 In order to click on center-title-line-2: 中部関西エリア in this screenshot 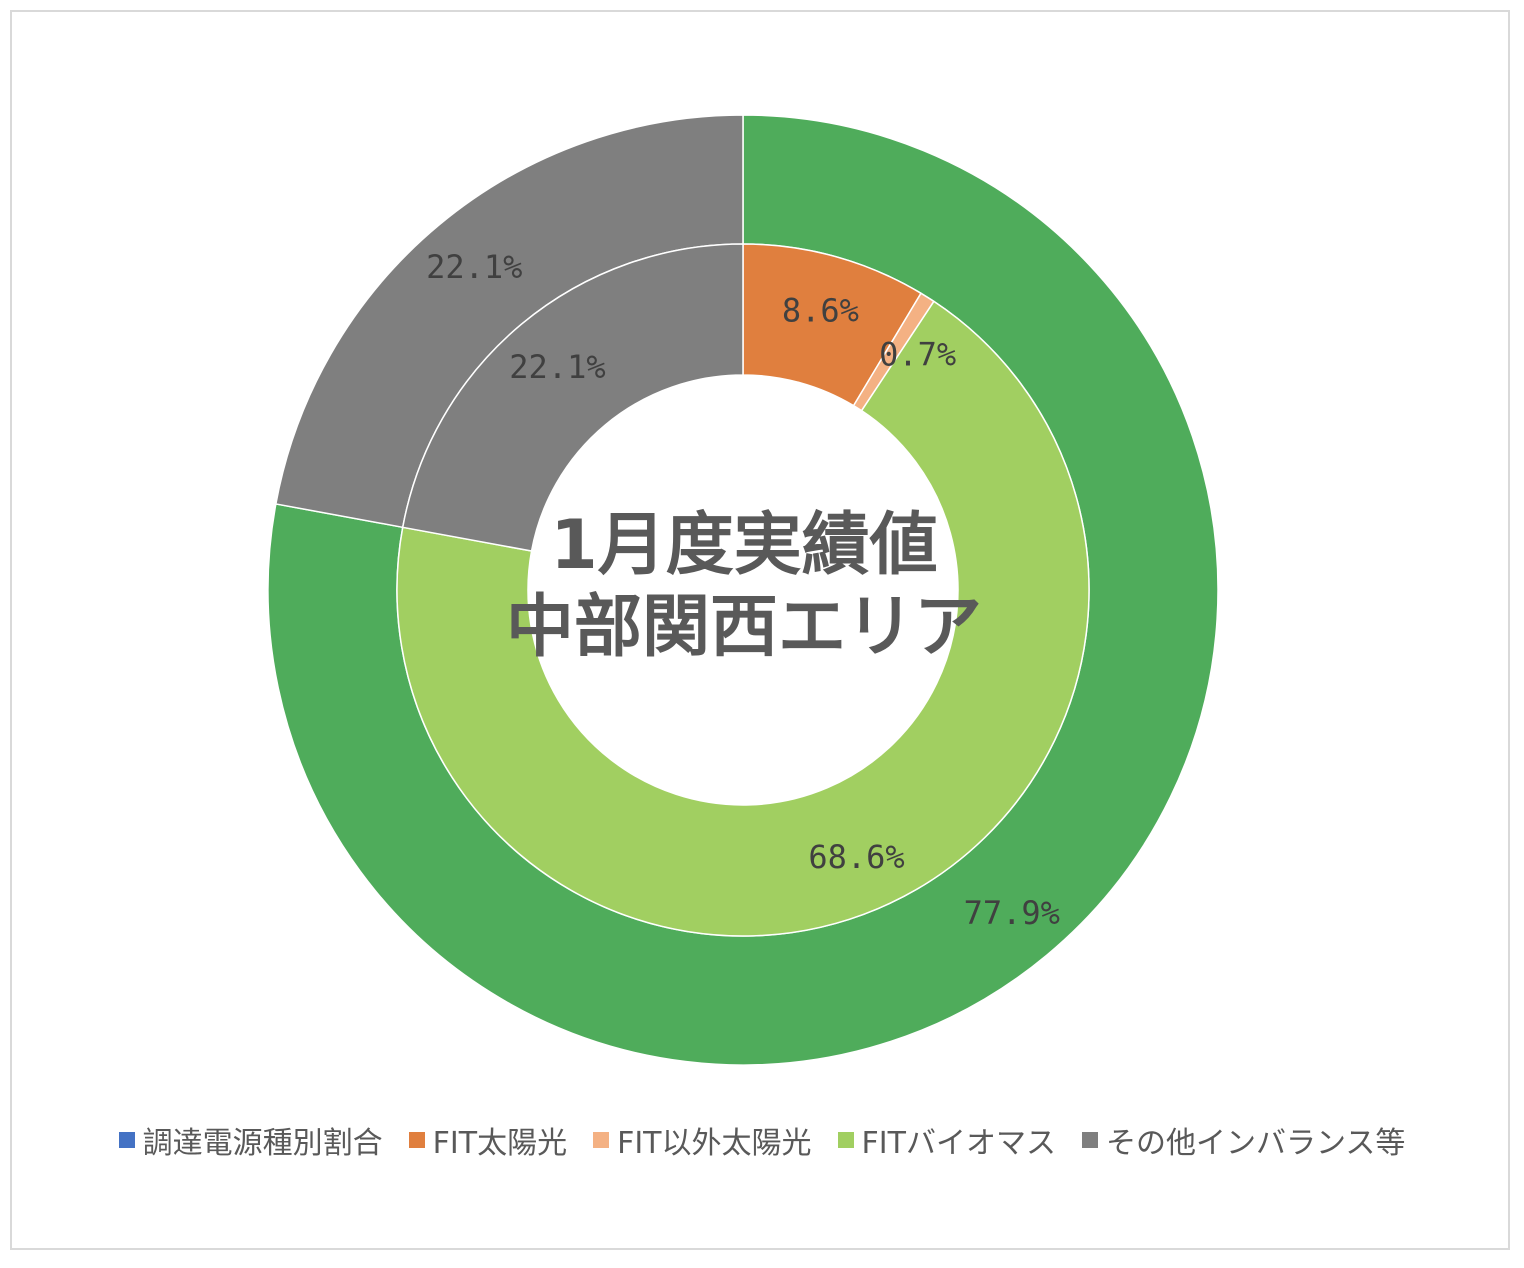, I will do `click(744, 627)`.